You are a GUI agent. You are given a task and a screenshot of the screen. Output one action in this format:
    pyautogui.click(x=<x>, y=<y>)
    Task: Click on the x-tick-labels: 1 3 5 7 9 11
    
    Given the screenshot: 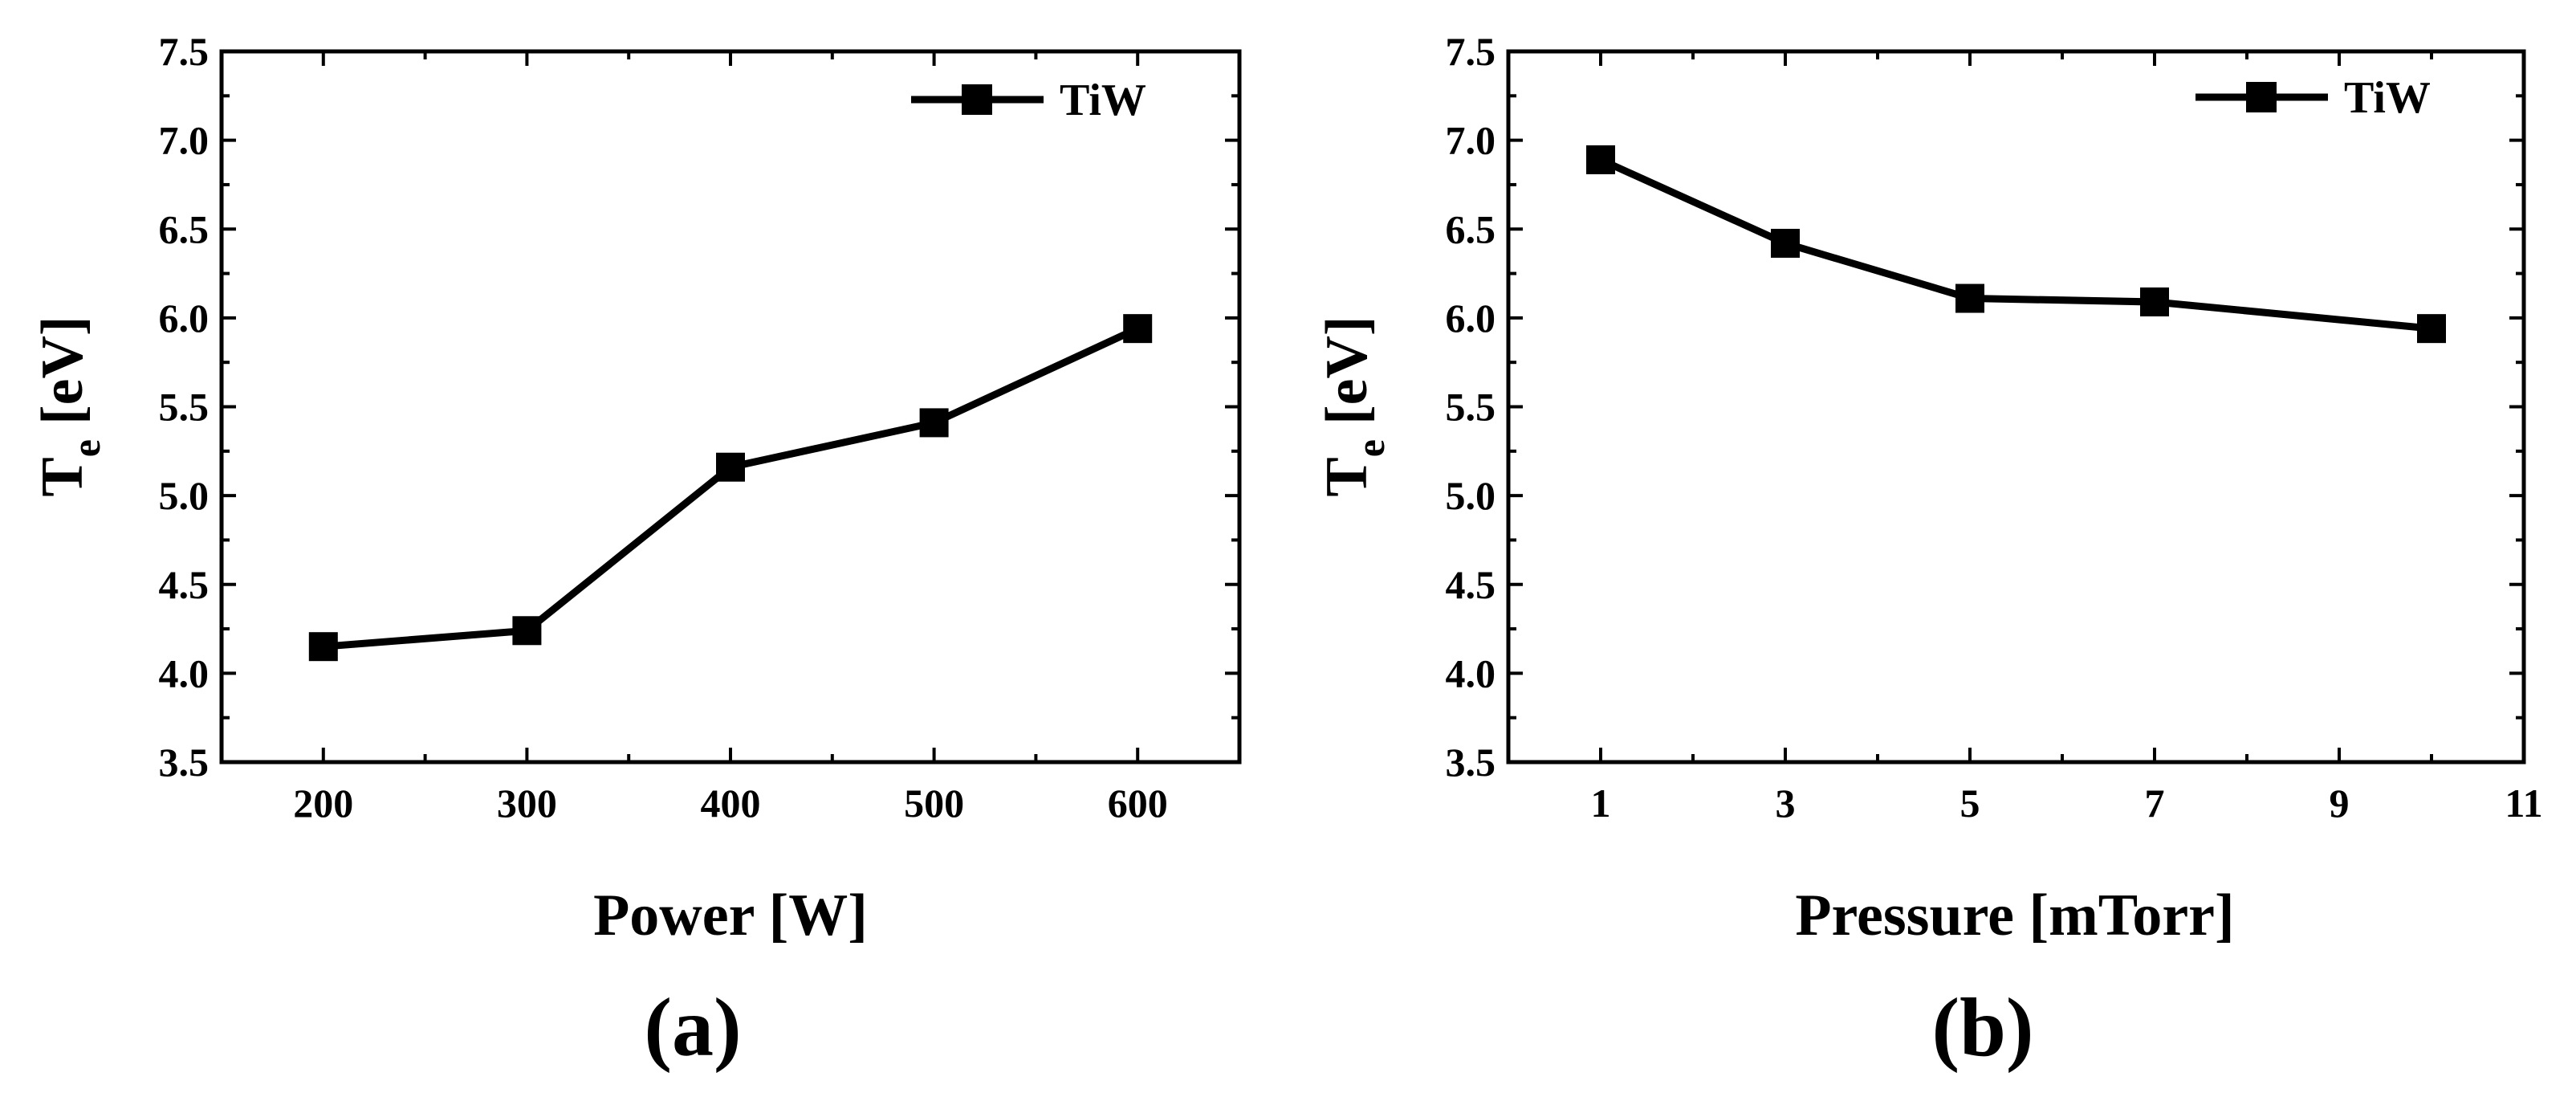 What is the action you would take?
    pyautogui.click(x=2067, y=803)
    